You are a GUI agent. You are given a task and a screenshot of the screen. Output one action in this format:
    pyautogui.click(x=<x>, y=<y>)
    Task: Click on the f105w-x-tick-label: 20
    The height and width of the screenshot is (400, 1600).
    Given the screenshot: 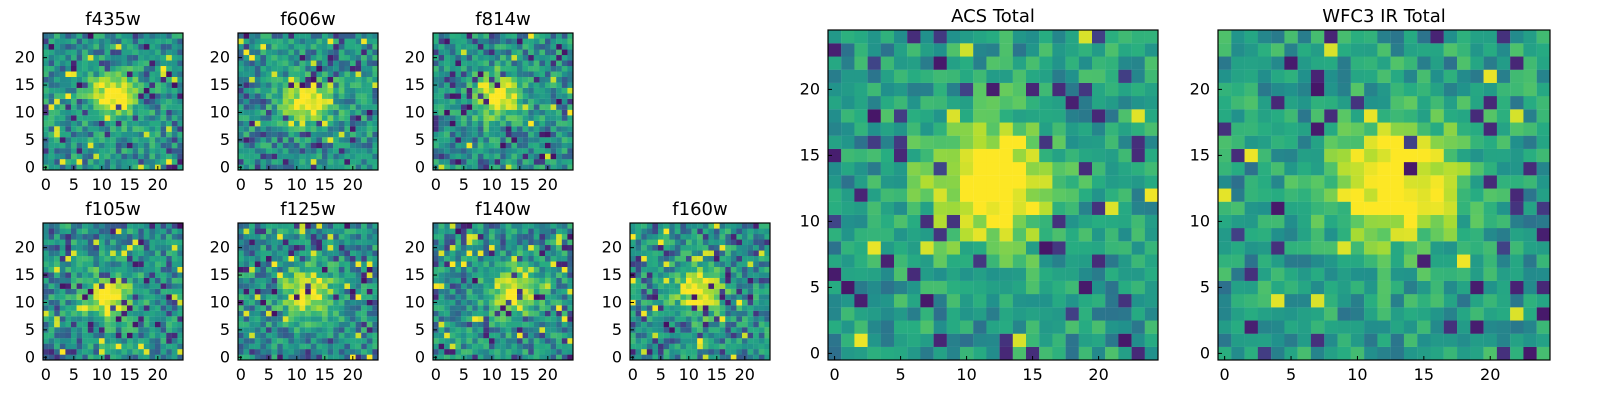 What is the action you would take?
    pyautogui.click(x=158, y=374)
    